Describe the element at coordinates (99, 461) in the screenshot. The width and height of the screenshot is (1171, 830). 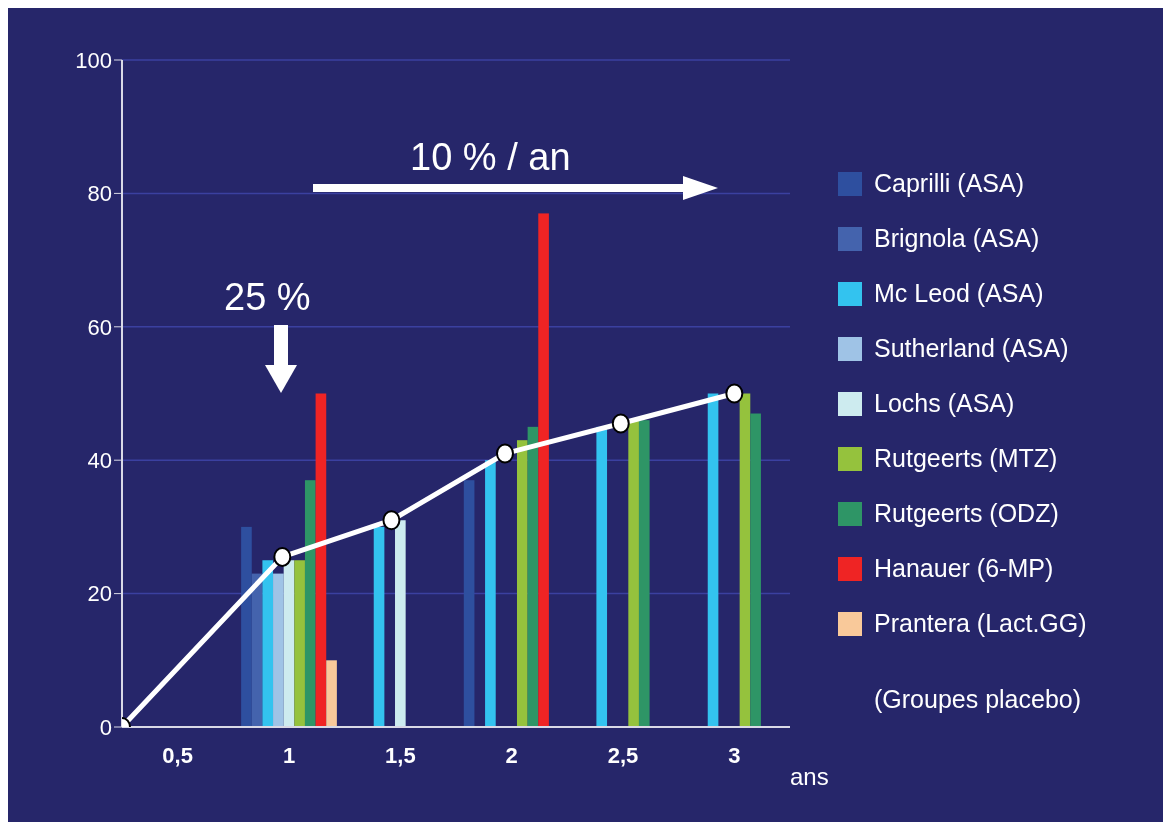
I see `y-tick-label: 40` at that location.